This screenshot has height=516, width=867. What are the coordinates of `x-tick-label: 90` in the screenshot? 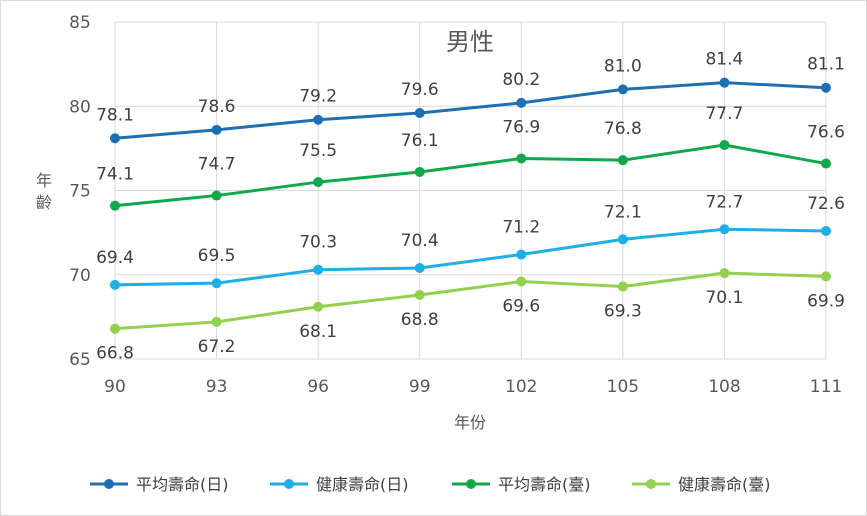 It's located at (115, 387).